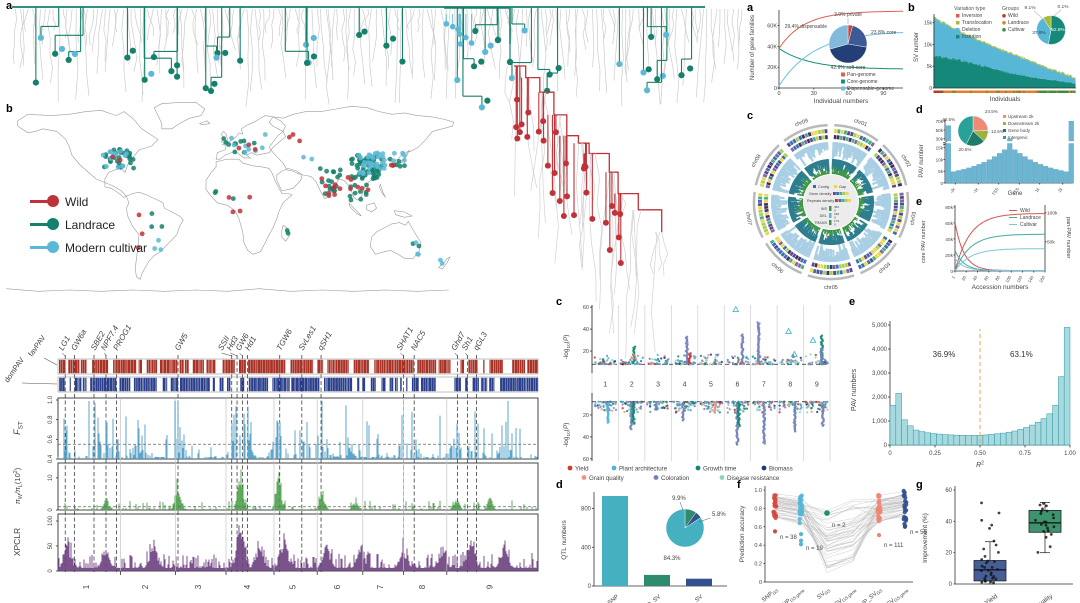  Describe the element at coordinates (613, 598) in the screenshot. I see `bar-label: SNP` at that location.